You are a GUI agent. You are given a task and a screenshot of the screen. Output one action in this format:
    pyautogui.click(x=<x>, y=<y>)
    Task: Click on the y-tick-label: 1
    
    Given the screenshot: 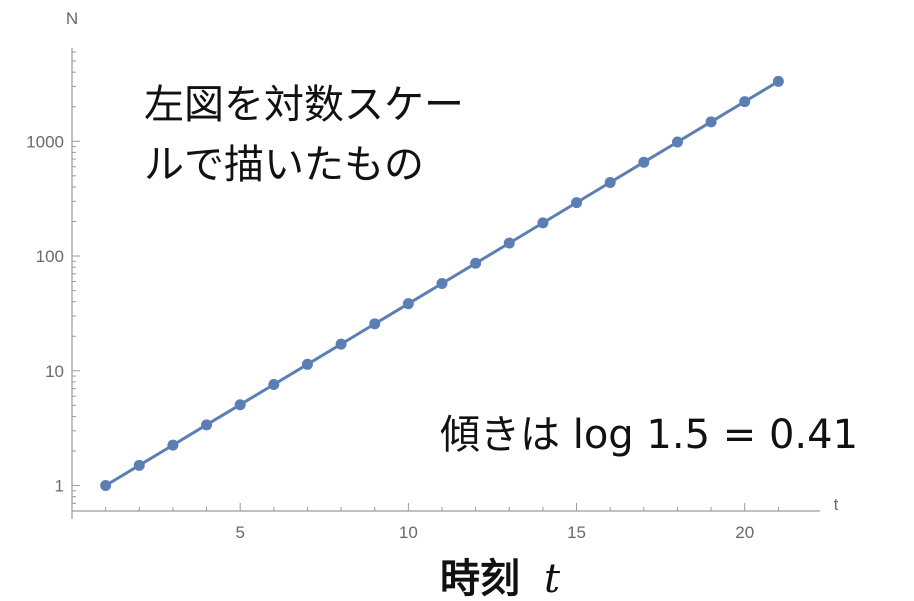 What is the action you would take?
    pyautogui.click(x=59, y=486)
    